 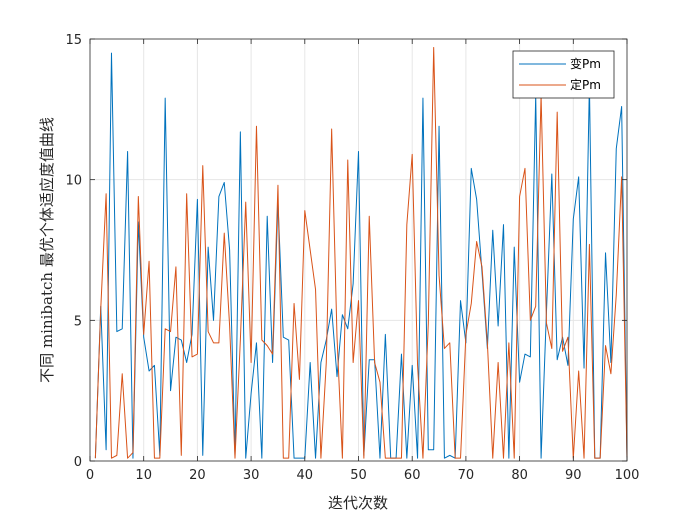 I want to click on x-tick-label: 80, so click(x=519, y=475).